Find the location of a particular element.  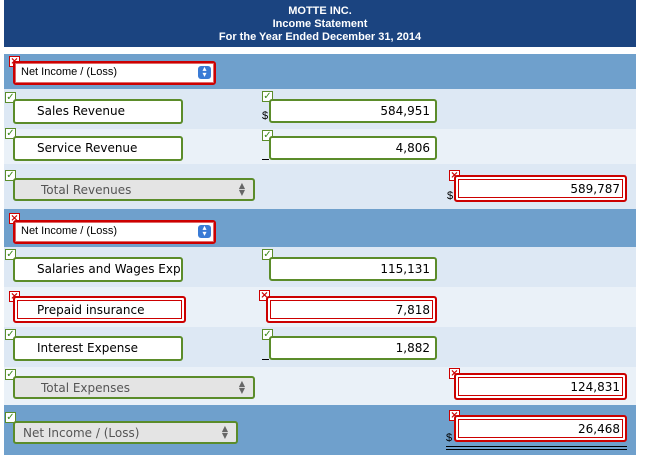

interest-expense-value: 1,882 is located at coordinates (412, 348).